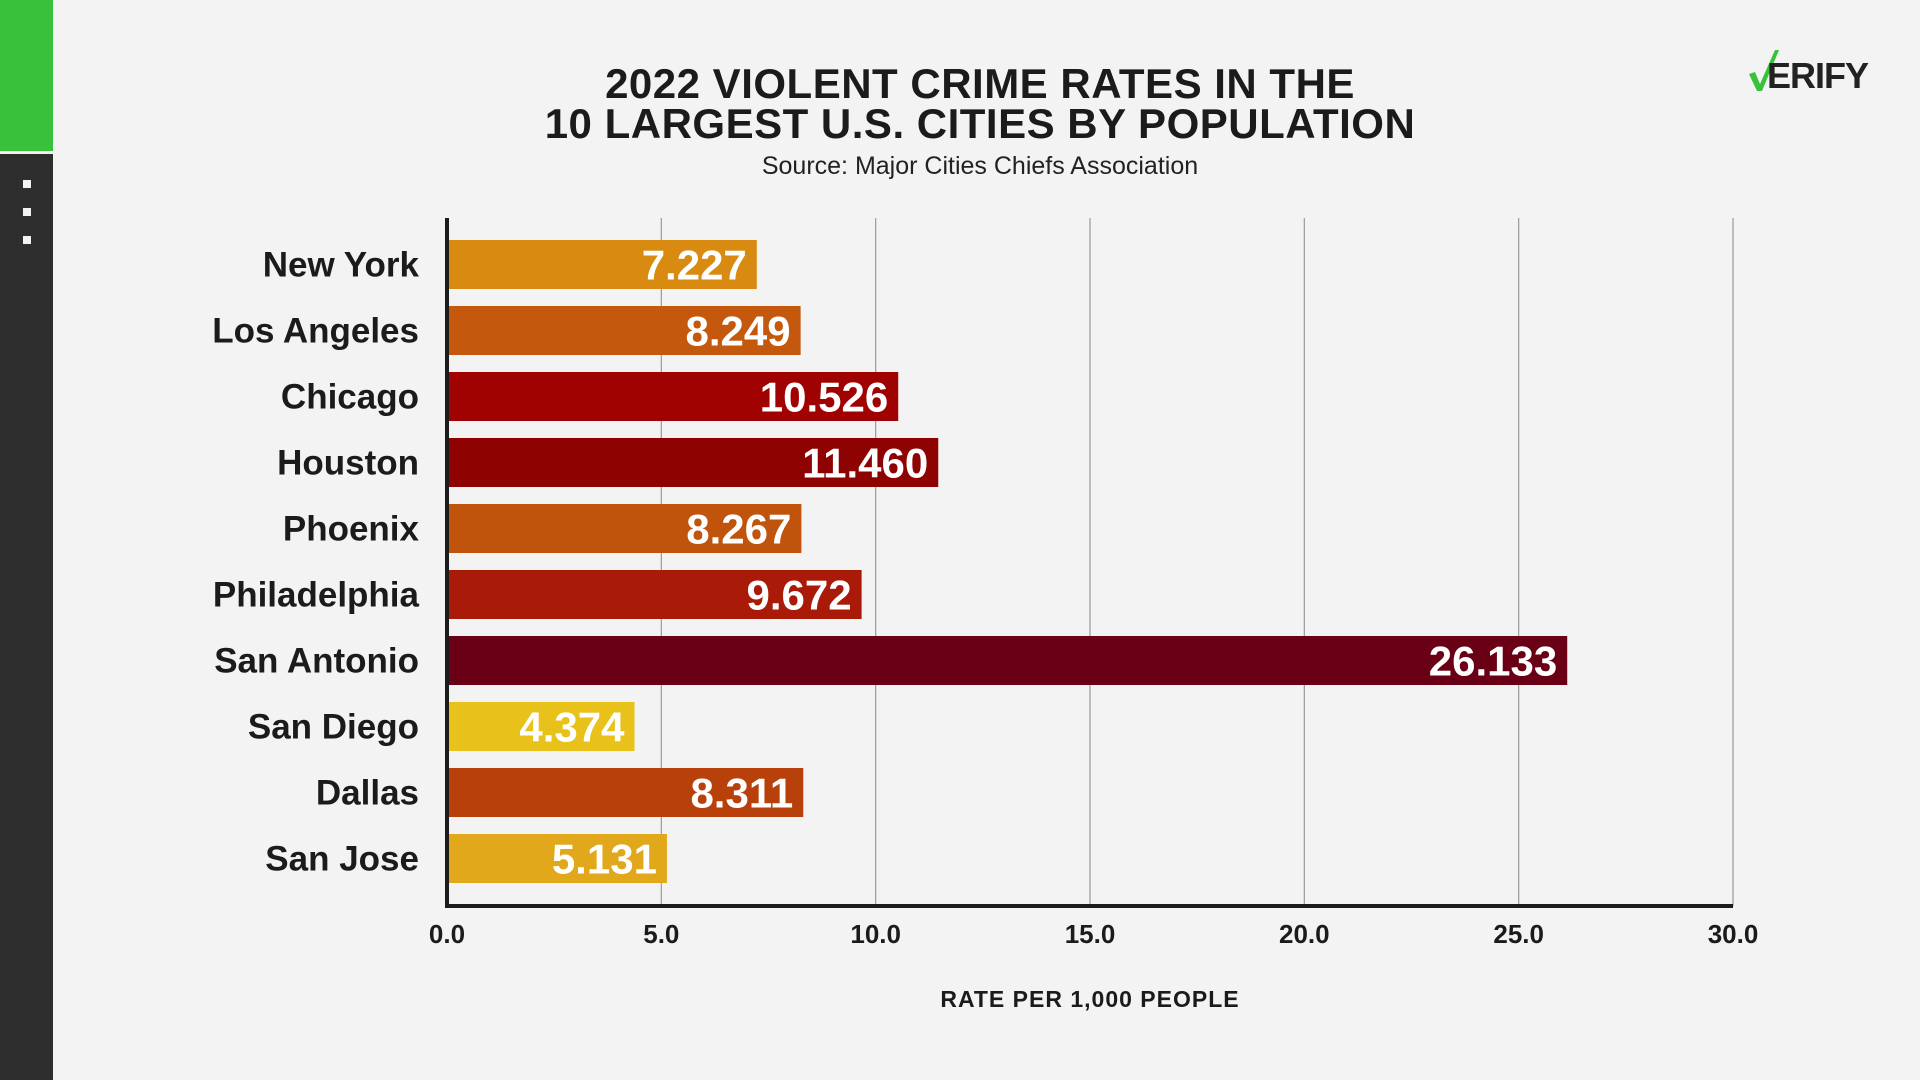 The width and height of the screenshot is (1920, 1080). I want to click on data-label: 4.374, so click(572, 727).